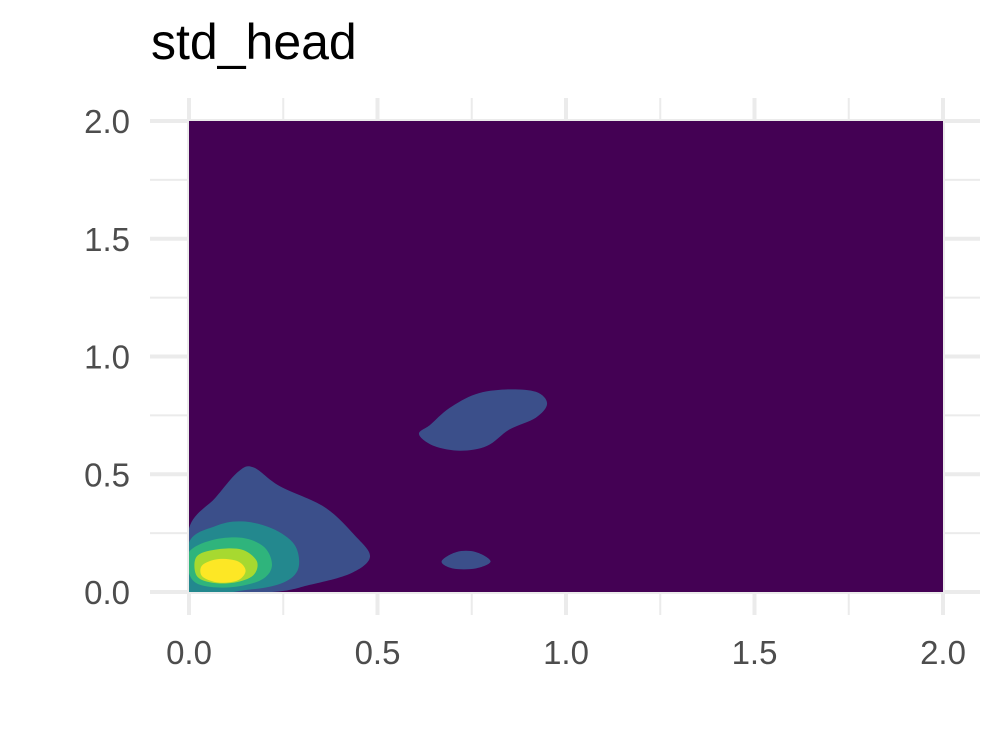 The height and width of the screenshot is (750, 1004). What do you see at coordinates (943, 652) in the screenshot?
I see `x-tick-label: 2.0` at bounding box center [943, 652].